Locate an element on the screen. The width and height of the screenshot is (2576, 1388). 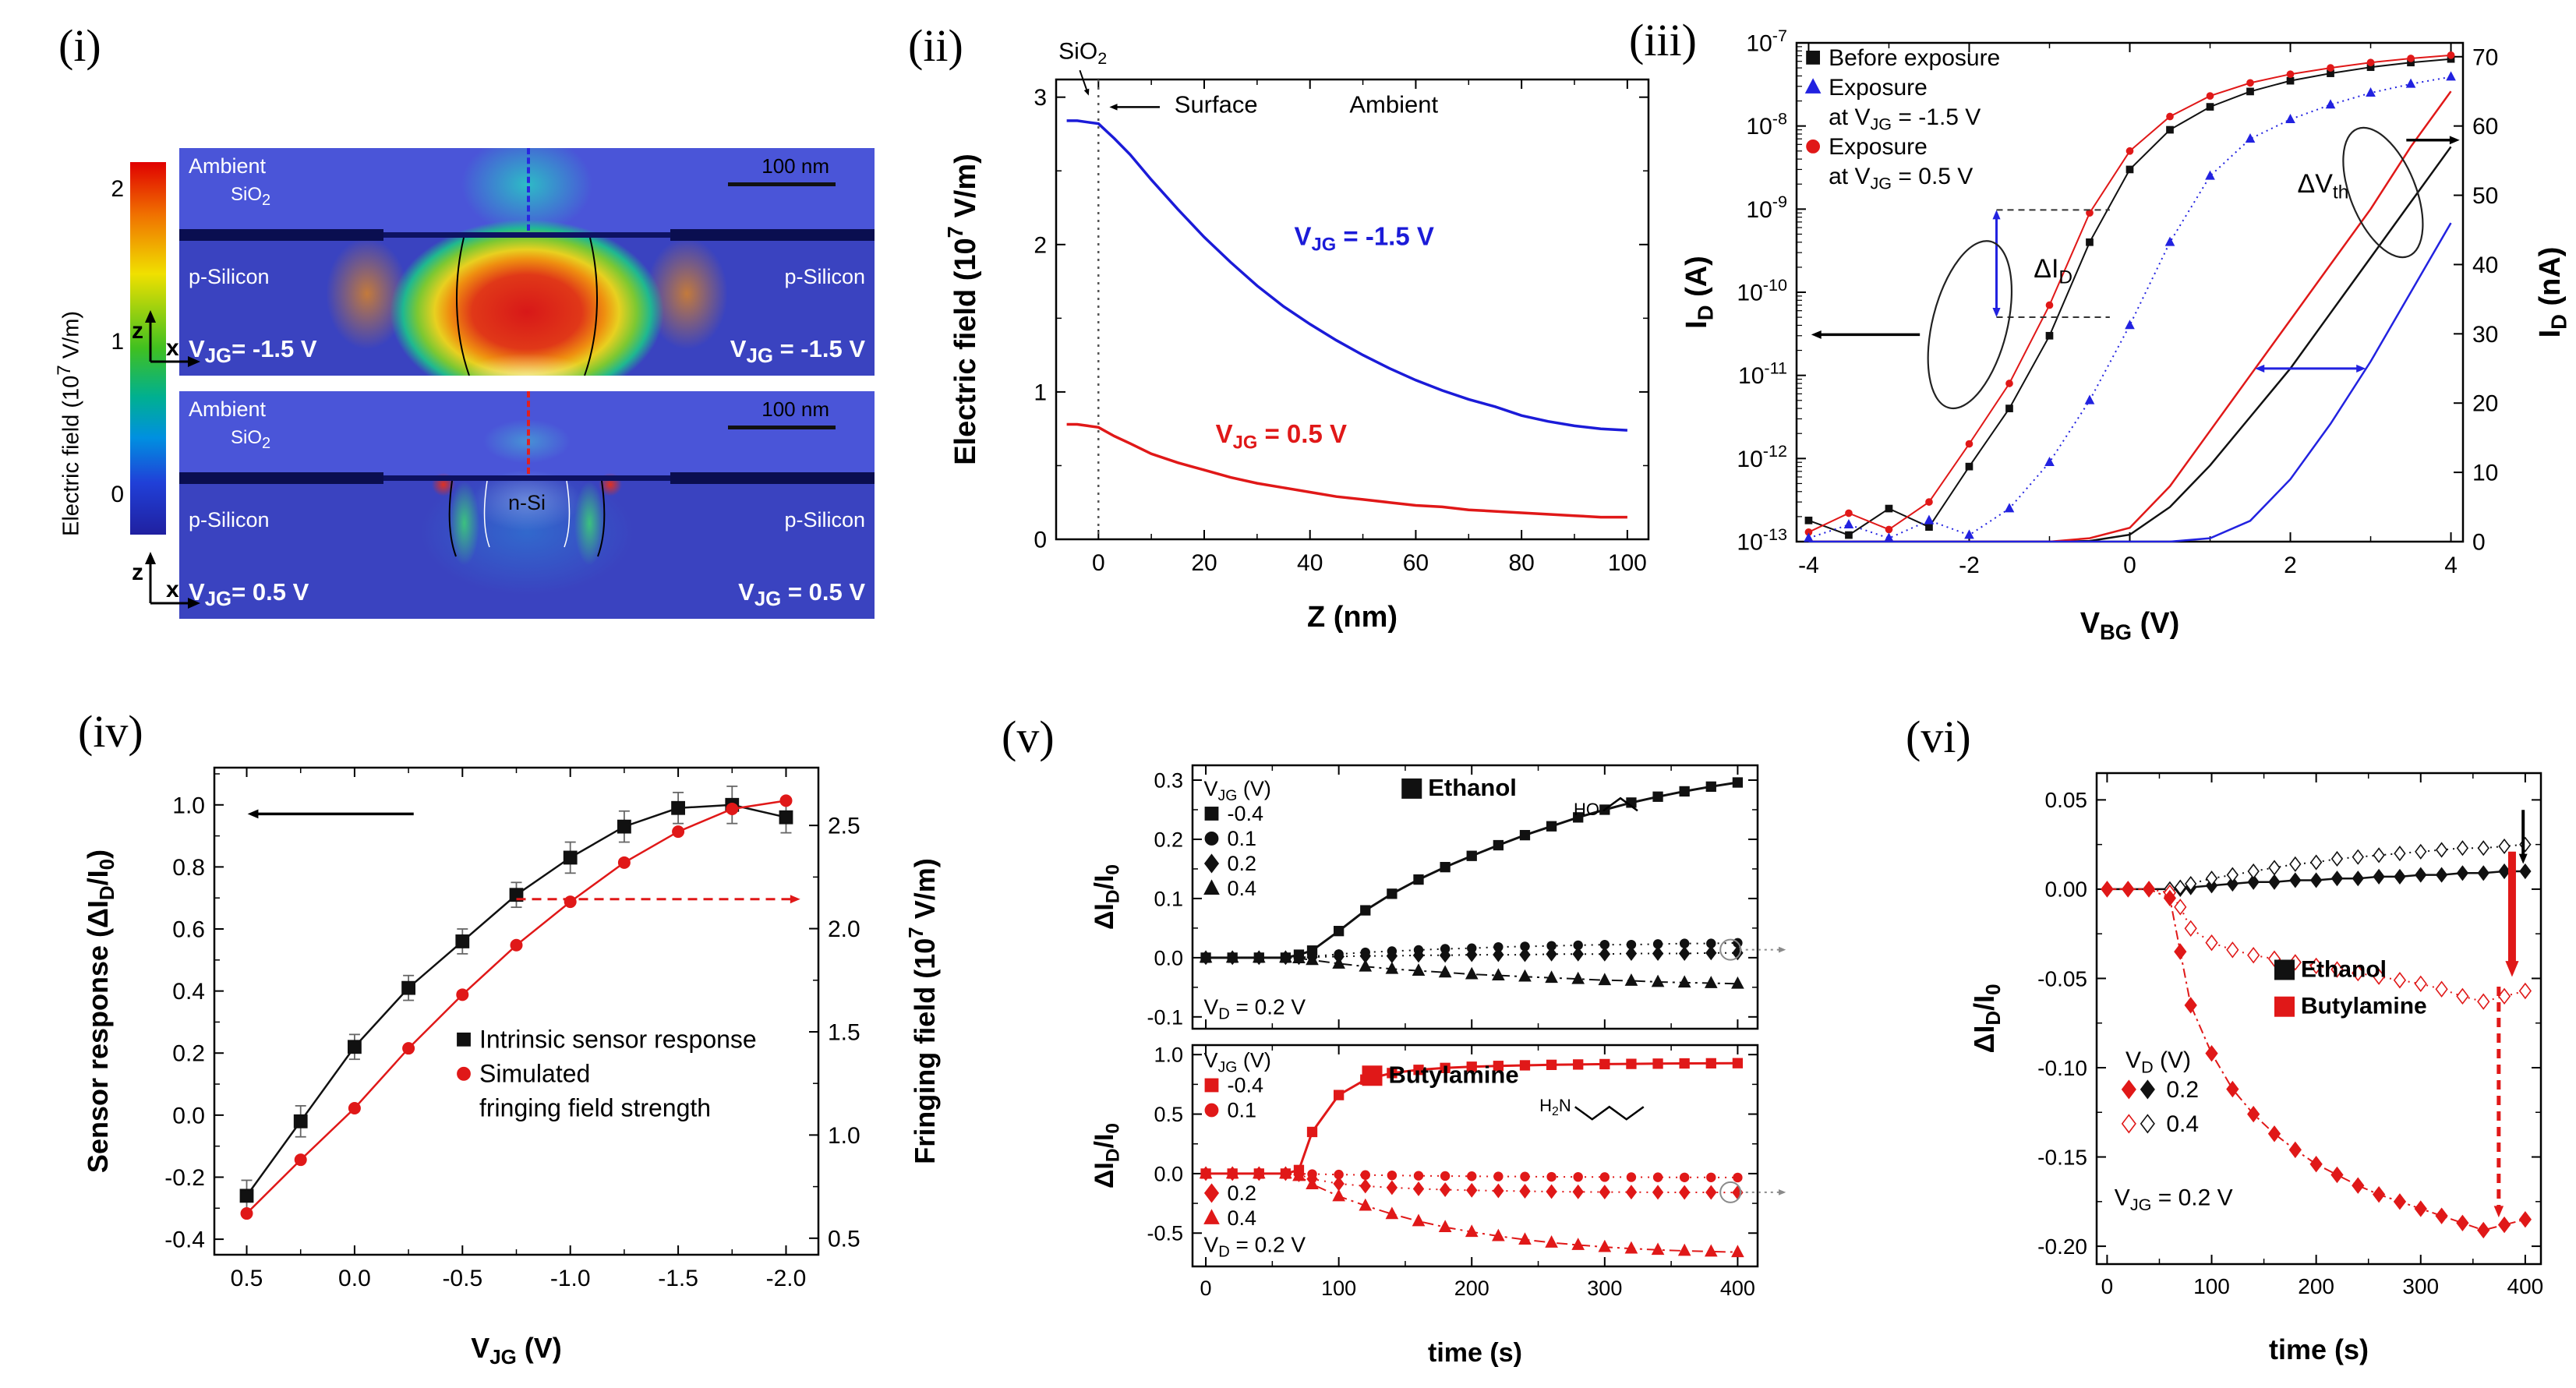
svg-text: ΔVth is located at coordinates (2323, 186).